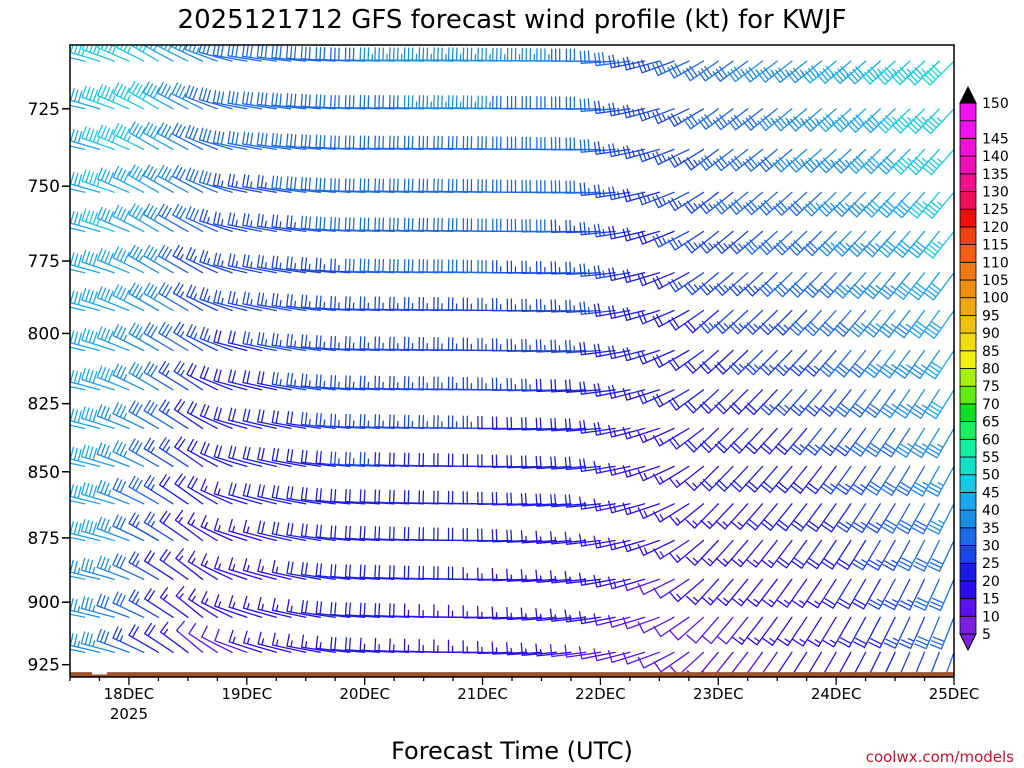 This screenshot has height=768, width=1024. I want to click on colorbar-label: 35, so click(991, 529).